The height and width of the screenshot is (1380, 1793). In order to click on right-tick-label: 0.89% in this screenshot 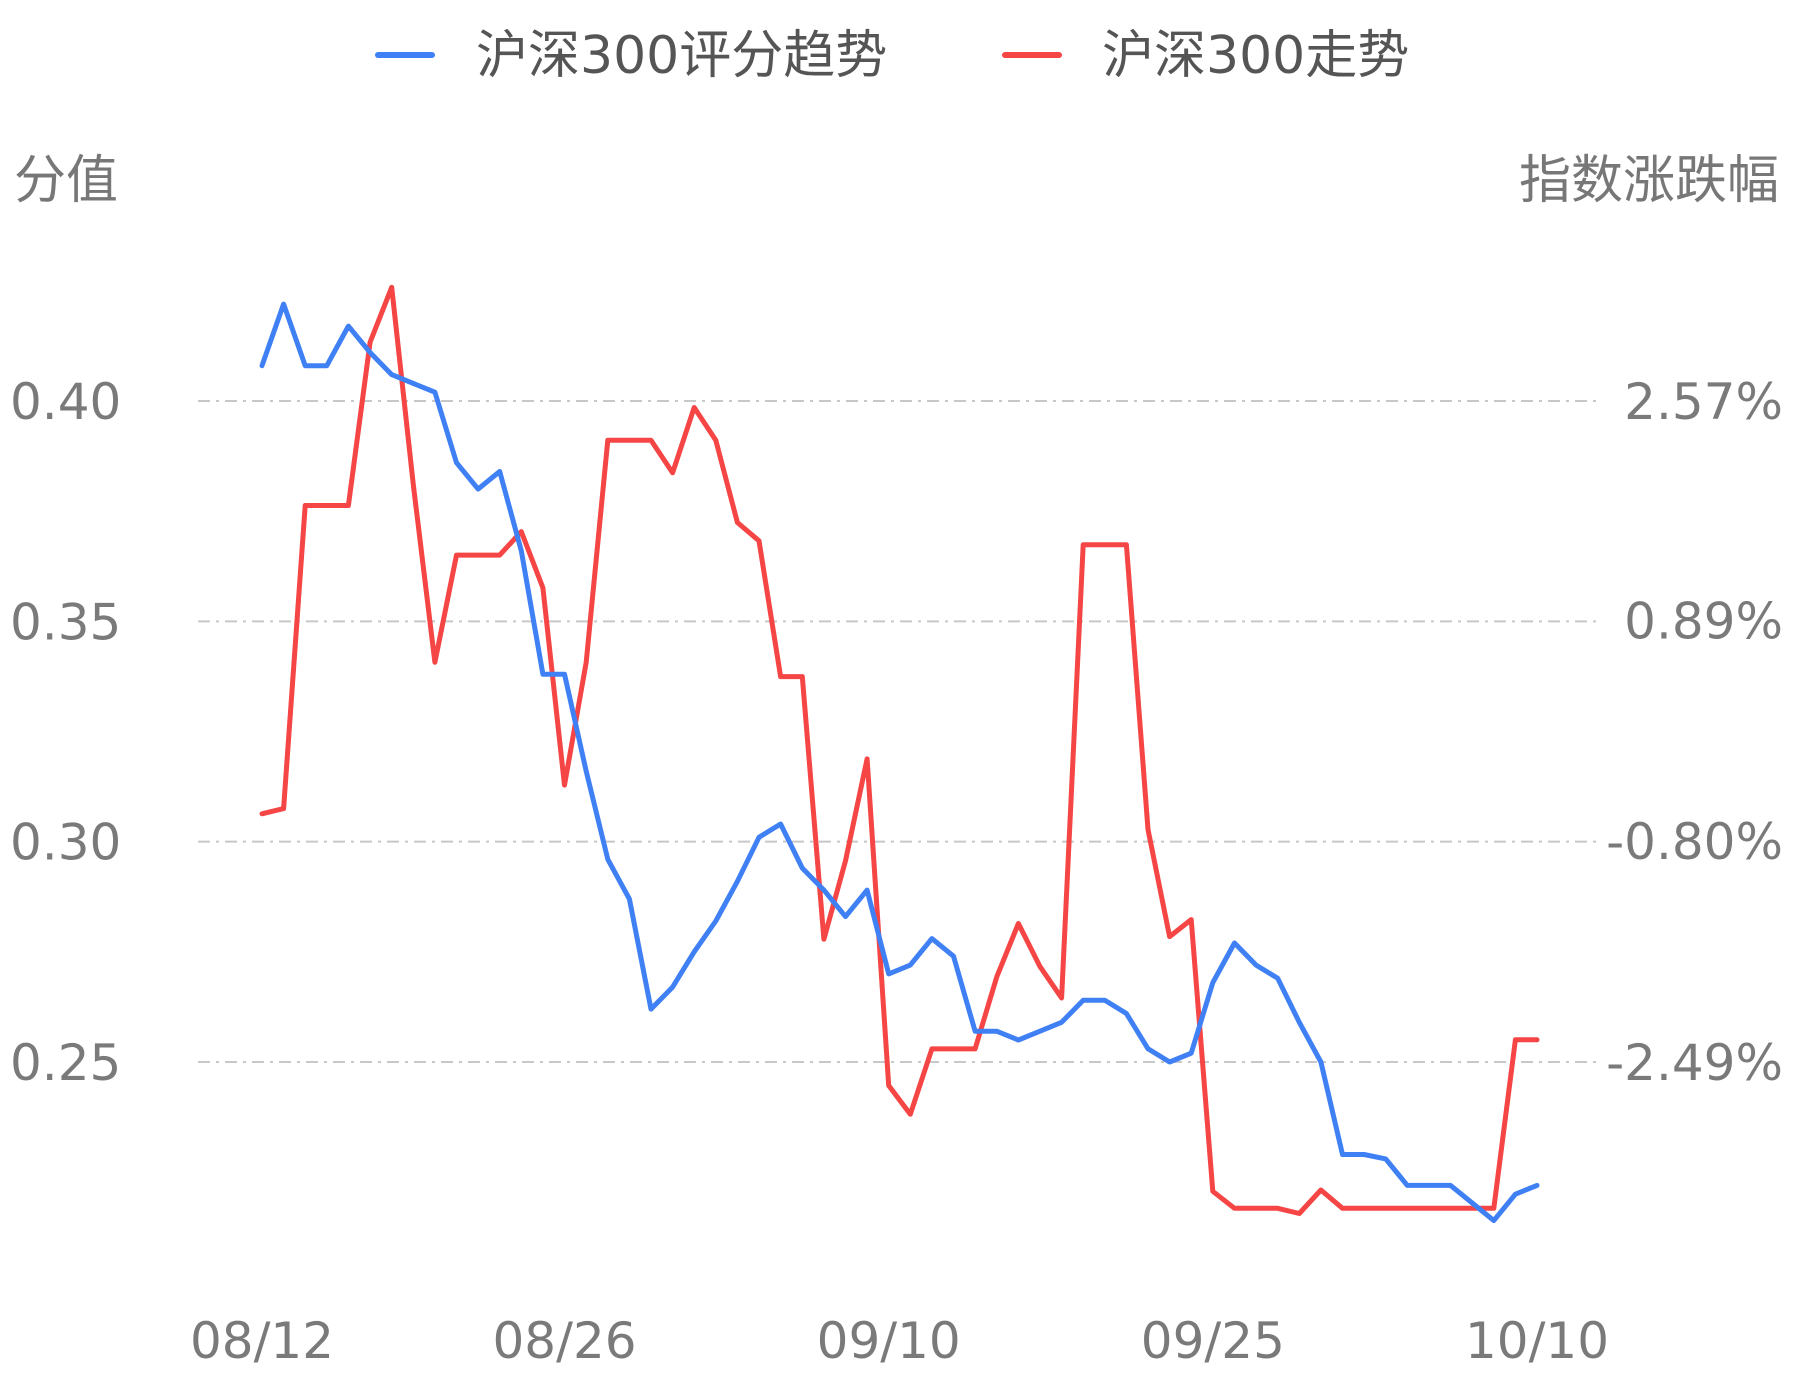, I will do `click(1703, 621)`.